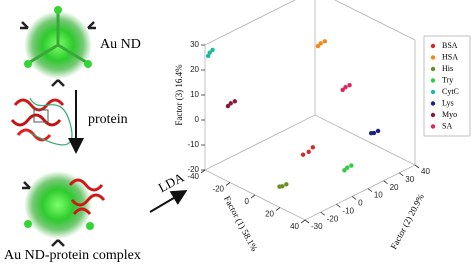  Describe the element at coordinates (64, 209) in the screenshot. I see `complex` at that location.